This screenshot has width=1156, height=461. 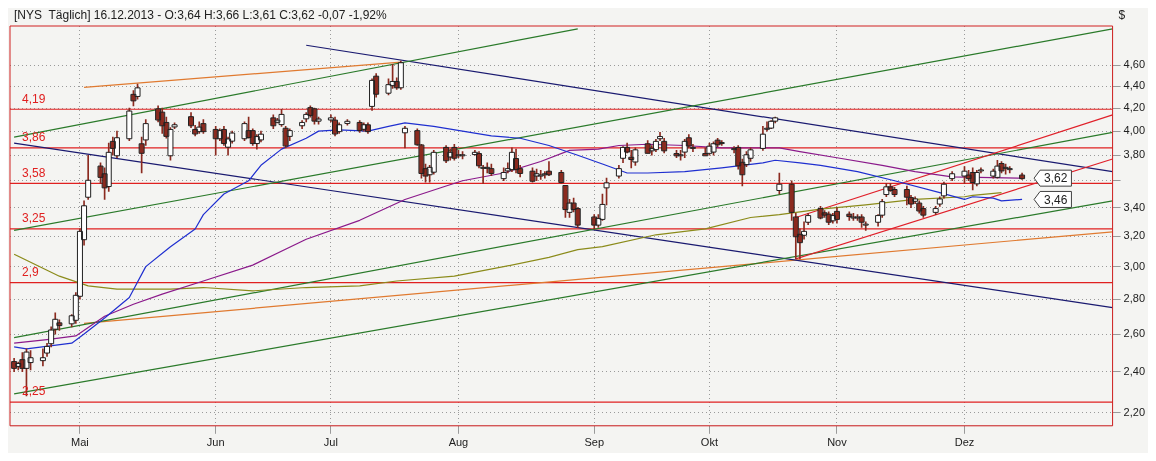 What do you see at coordinates (1134, 235) in the screenshot?
I see `y-tick-label: 3,20` at bounding box center [1134, 235].